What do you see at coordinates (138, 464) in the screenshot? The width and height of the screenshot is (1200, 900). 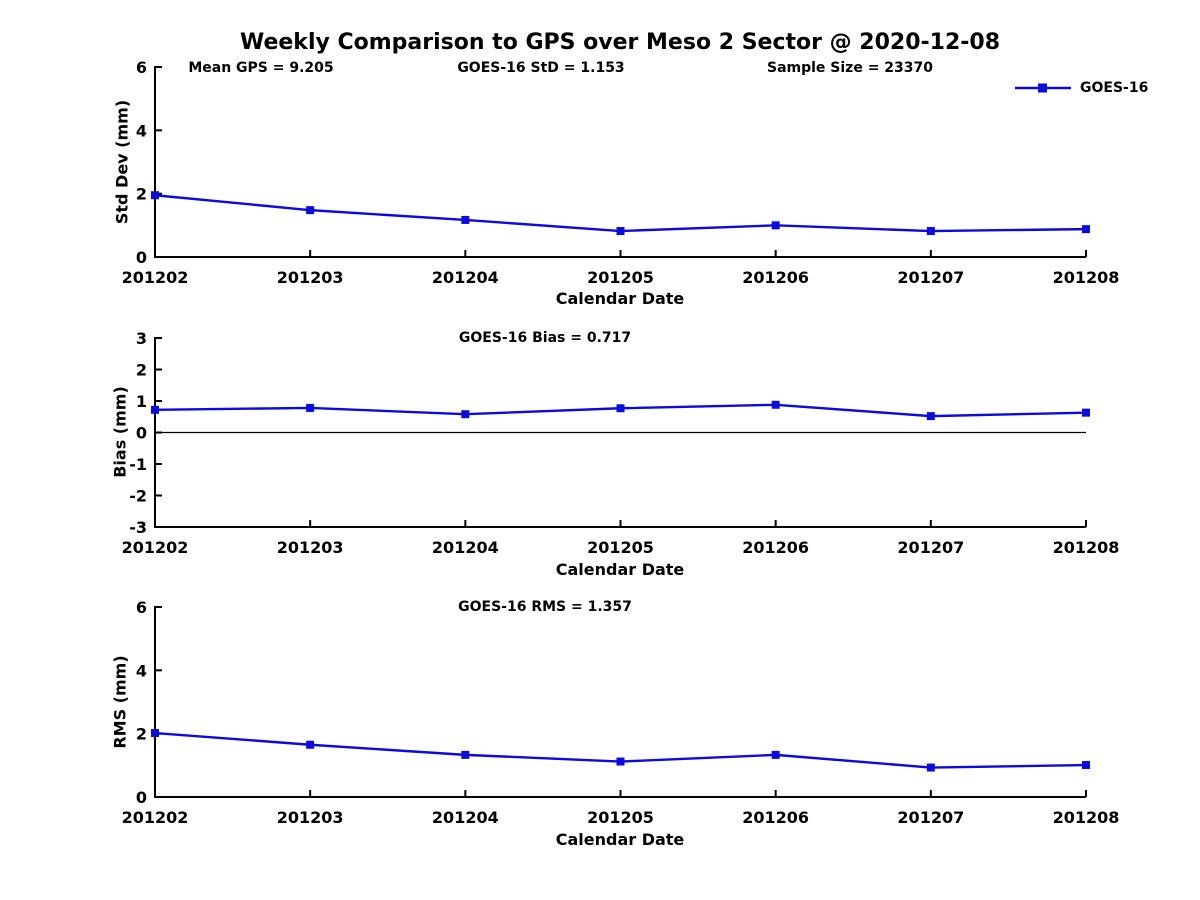 I see `y-tick-label: -1` at bounding box center [138, 464].